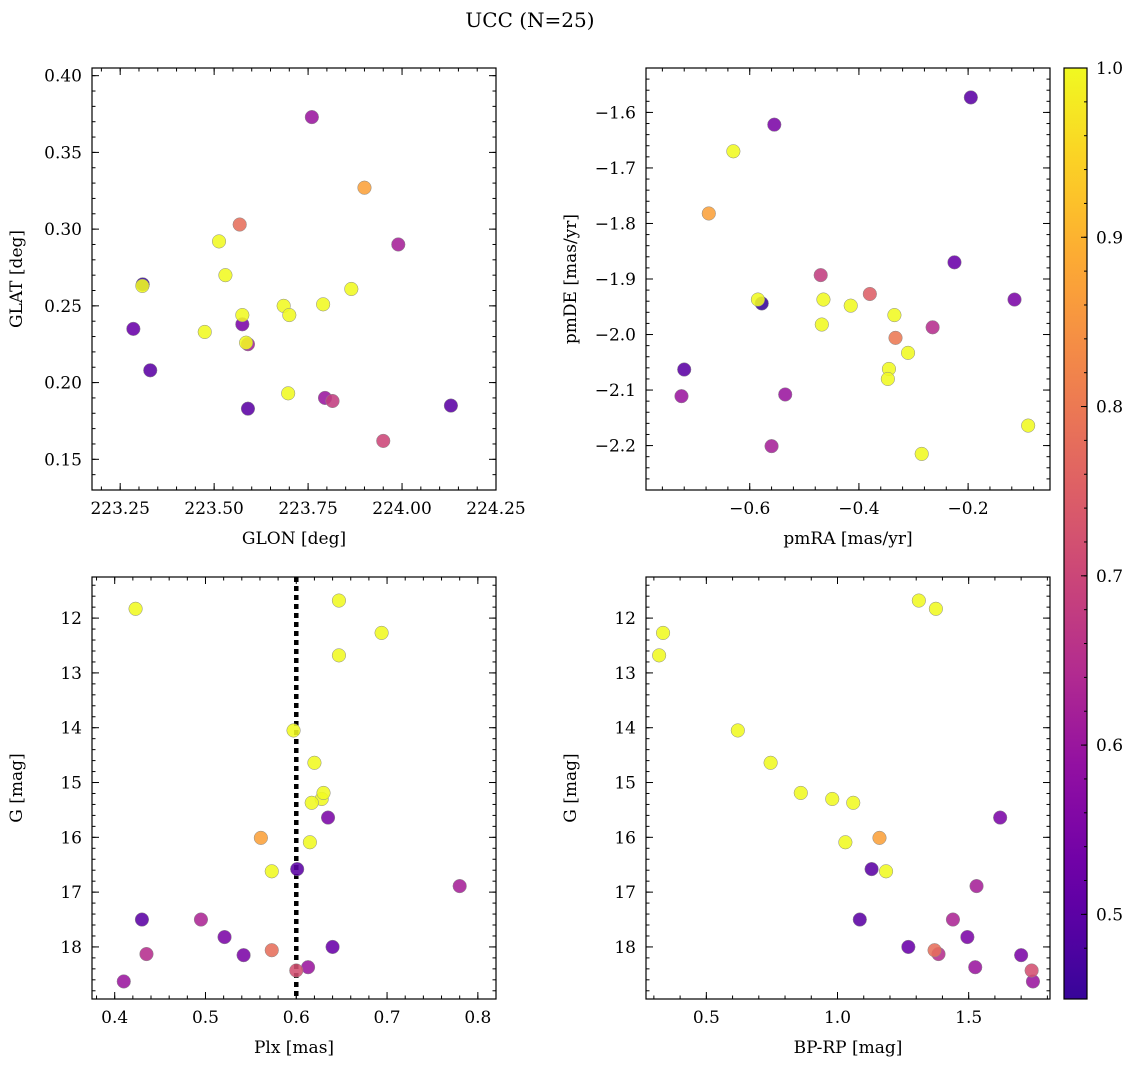 The image size is (1136, 1067). Describe the element at coordinates (625, 729) in the screenshot. I see `y-tick-label: 14` at that location.